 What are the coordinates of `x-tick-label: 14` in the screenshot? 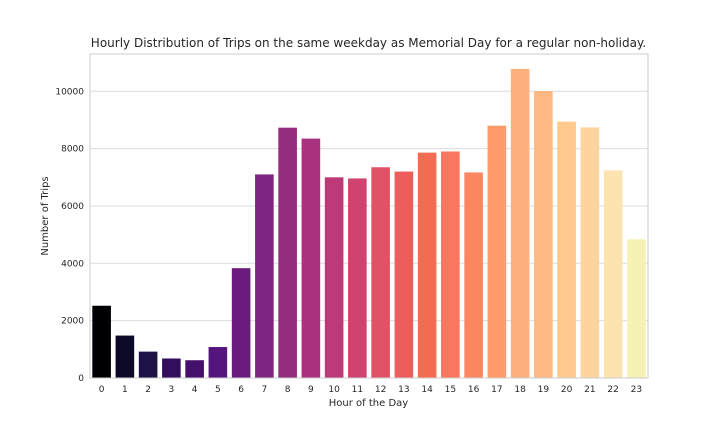 It's located at (427, 390).